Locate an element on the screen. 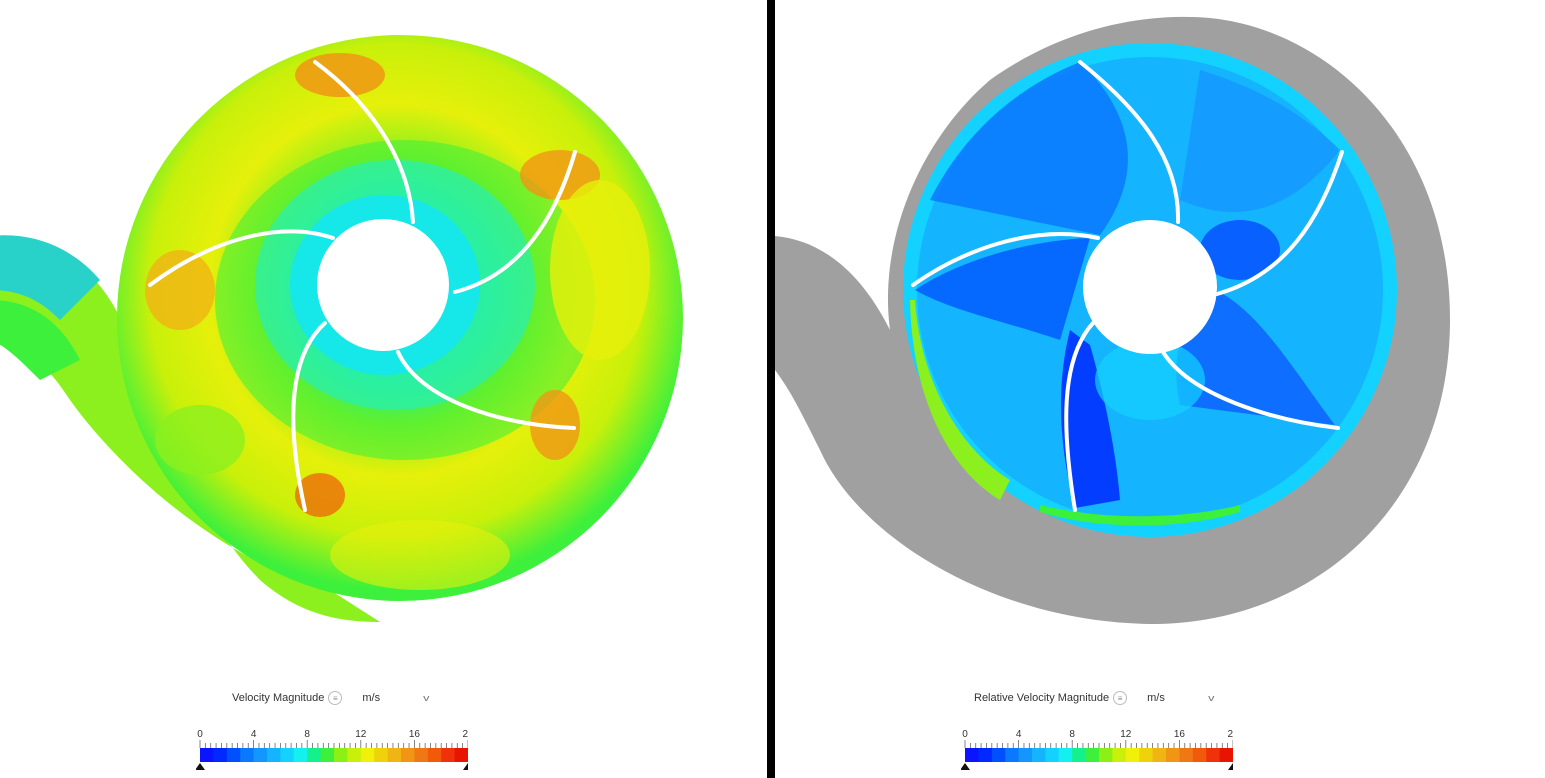 The image size is (1545, 778). legend-header: Velocity Magnitude ≡ m/s v is located at coordinates (330, 698).